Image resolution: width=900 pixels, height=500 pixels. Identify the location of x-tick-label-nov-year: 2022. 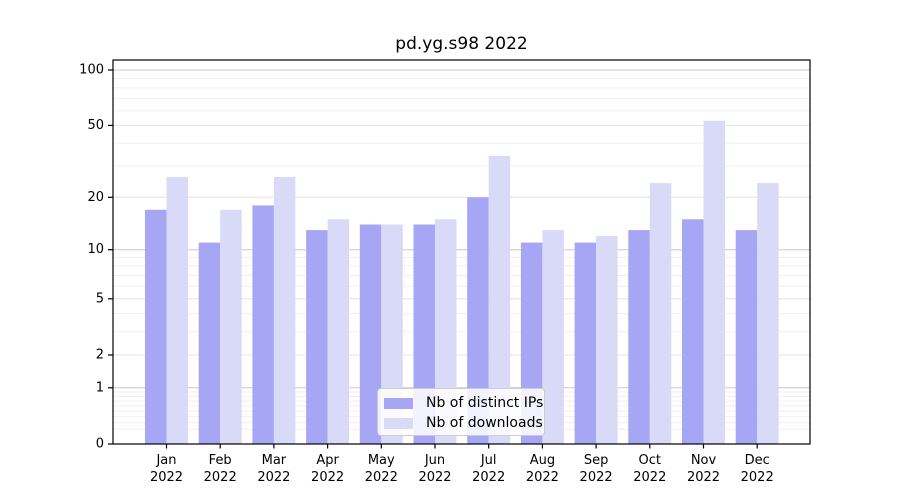
(703, 477).